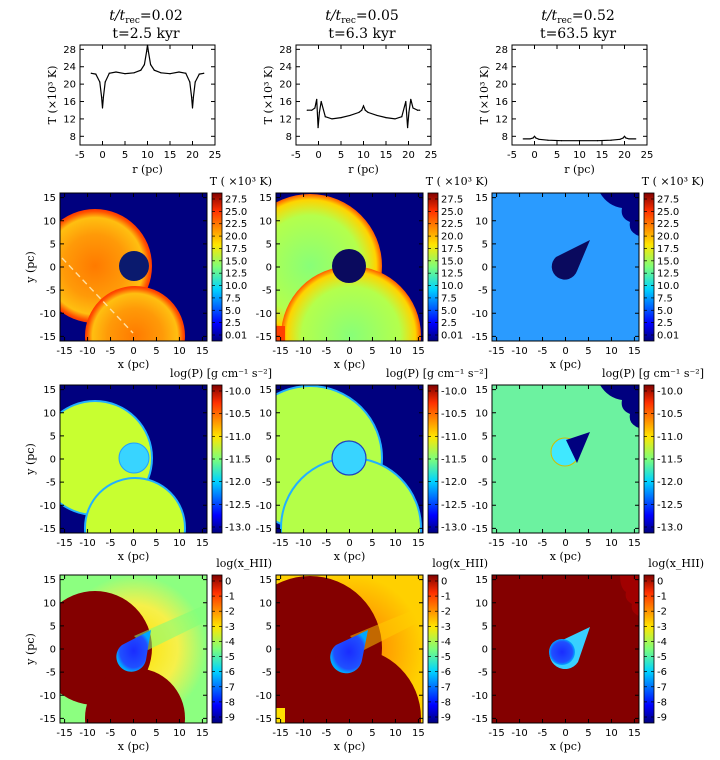 This screenshot has width=720, height=760. Describe the element at coordinates (565, 267) in the screenshot. I see `temperature-map-col3` at that location.